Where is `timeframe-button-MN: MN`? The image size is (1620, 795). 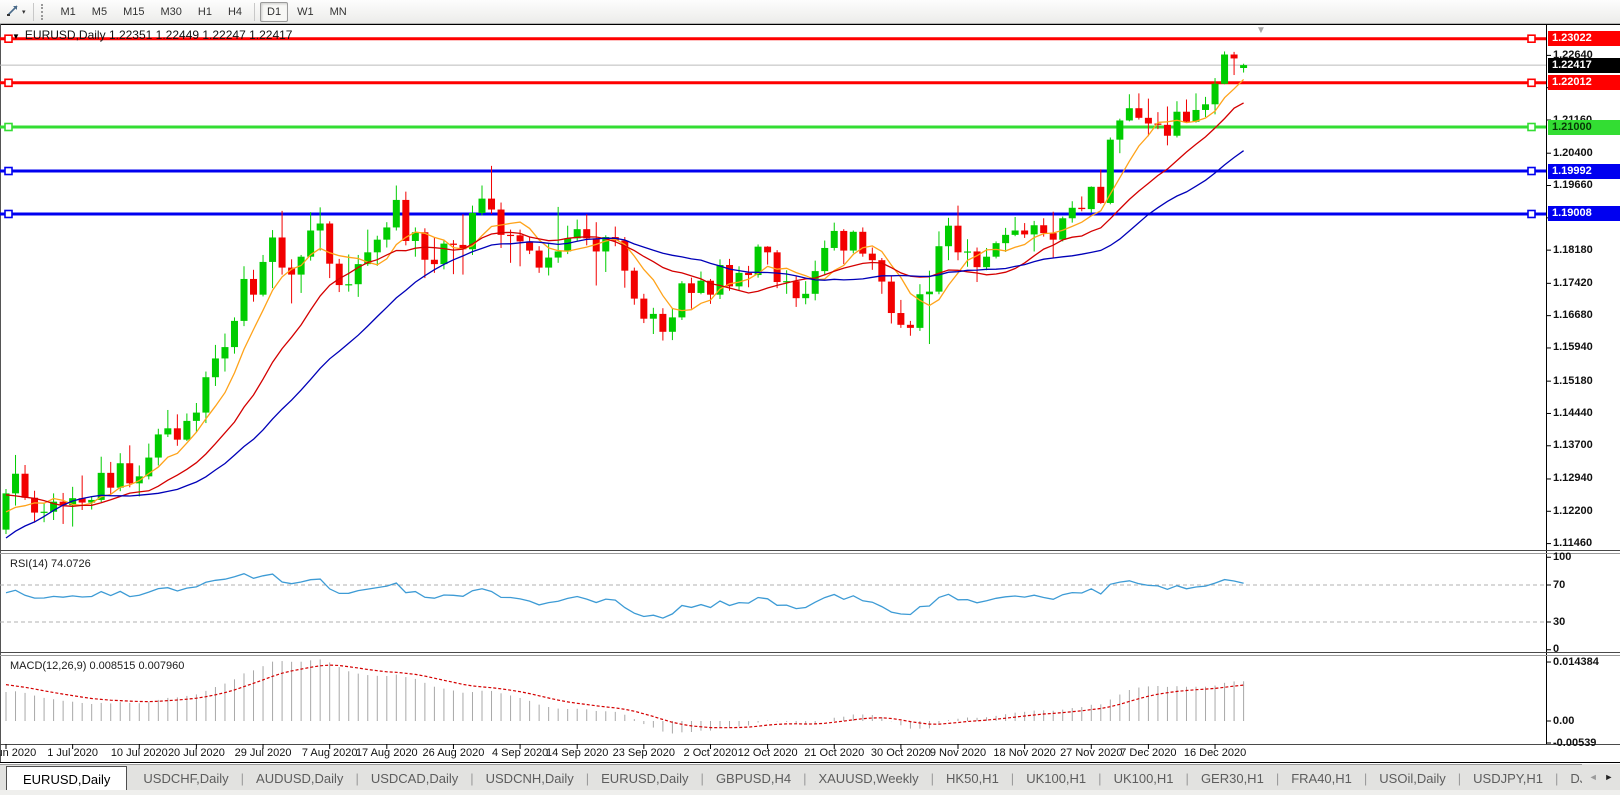
timeframe-button-MN: MN is located at coordinates (338, 11).